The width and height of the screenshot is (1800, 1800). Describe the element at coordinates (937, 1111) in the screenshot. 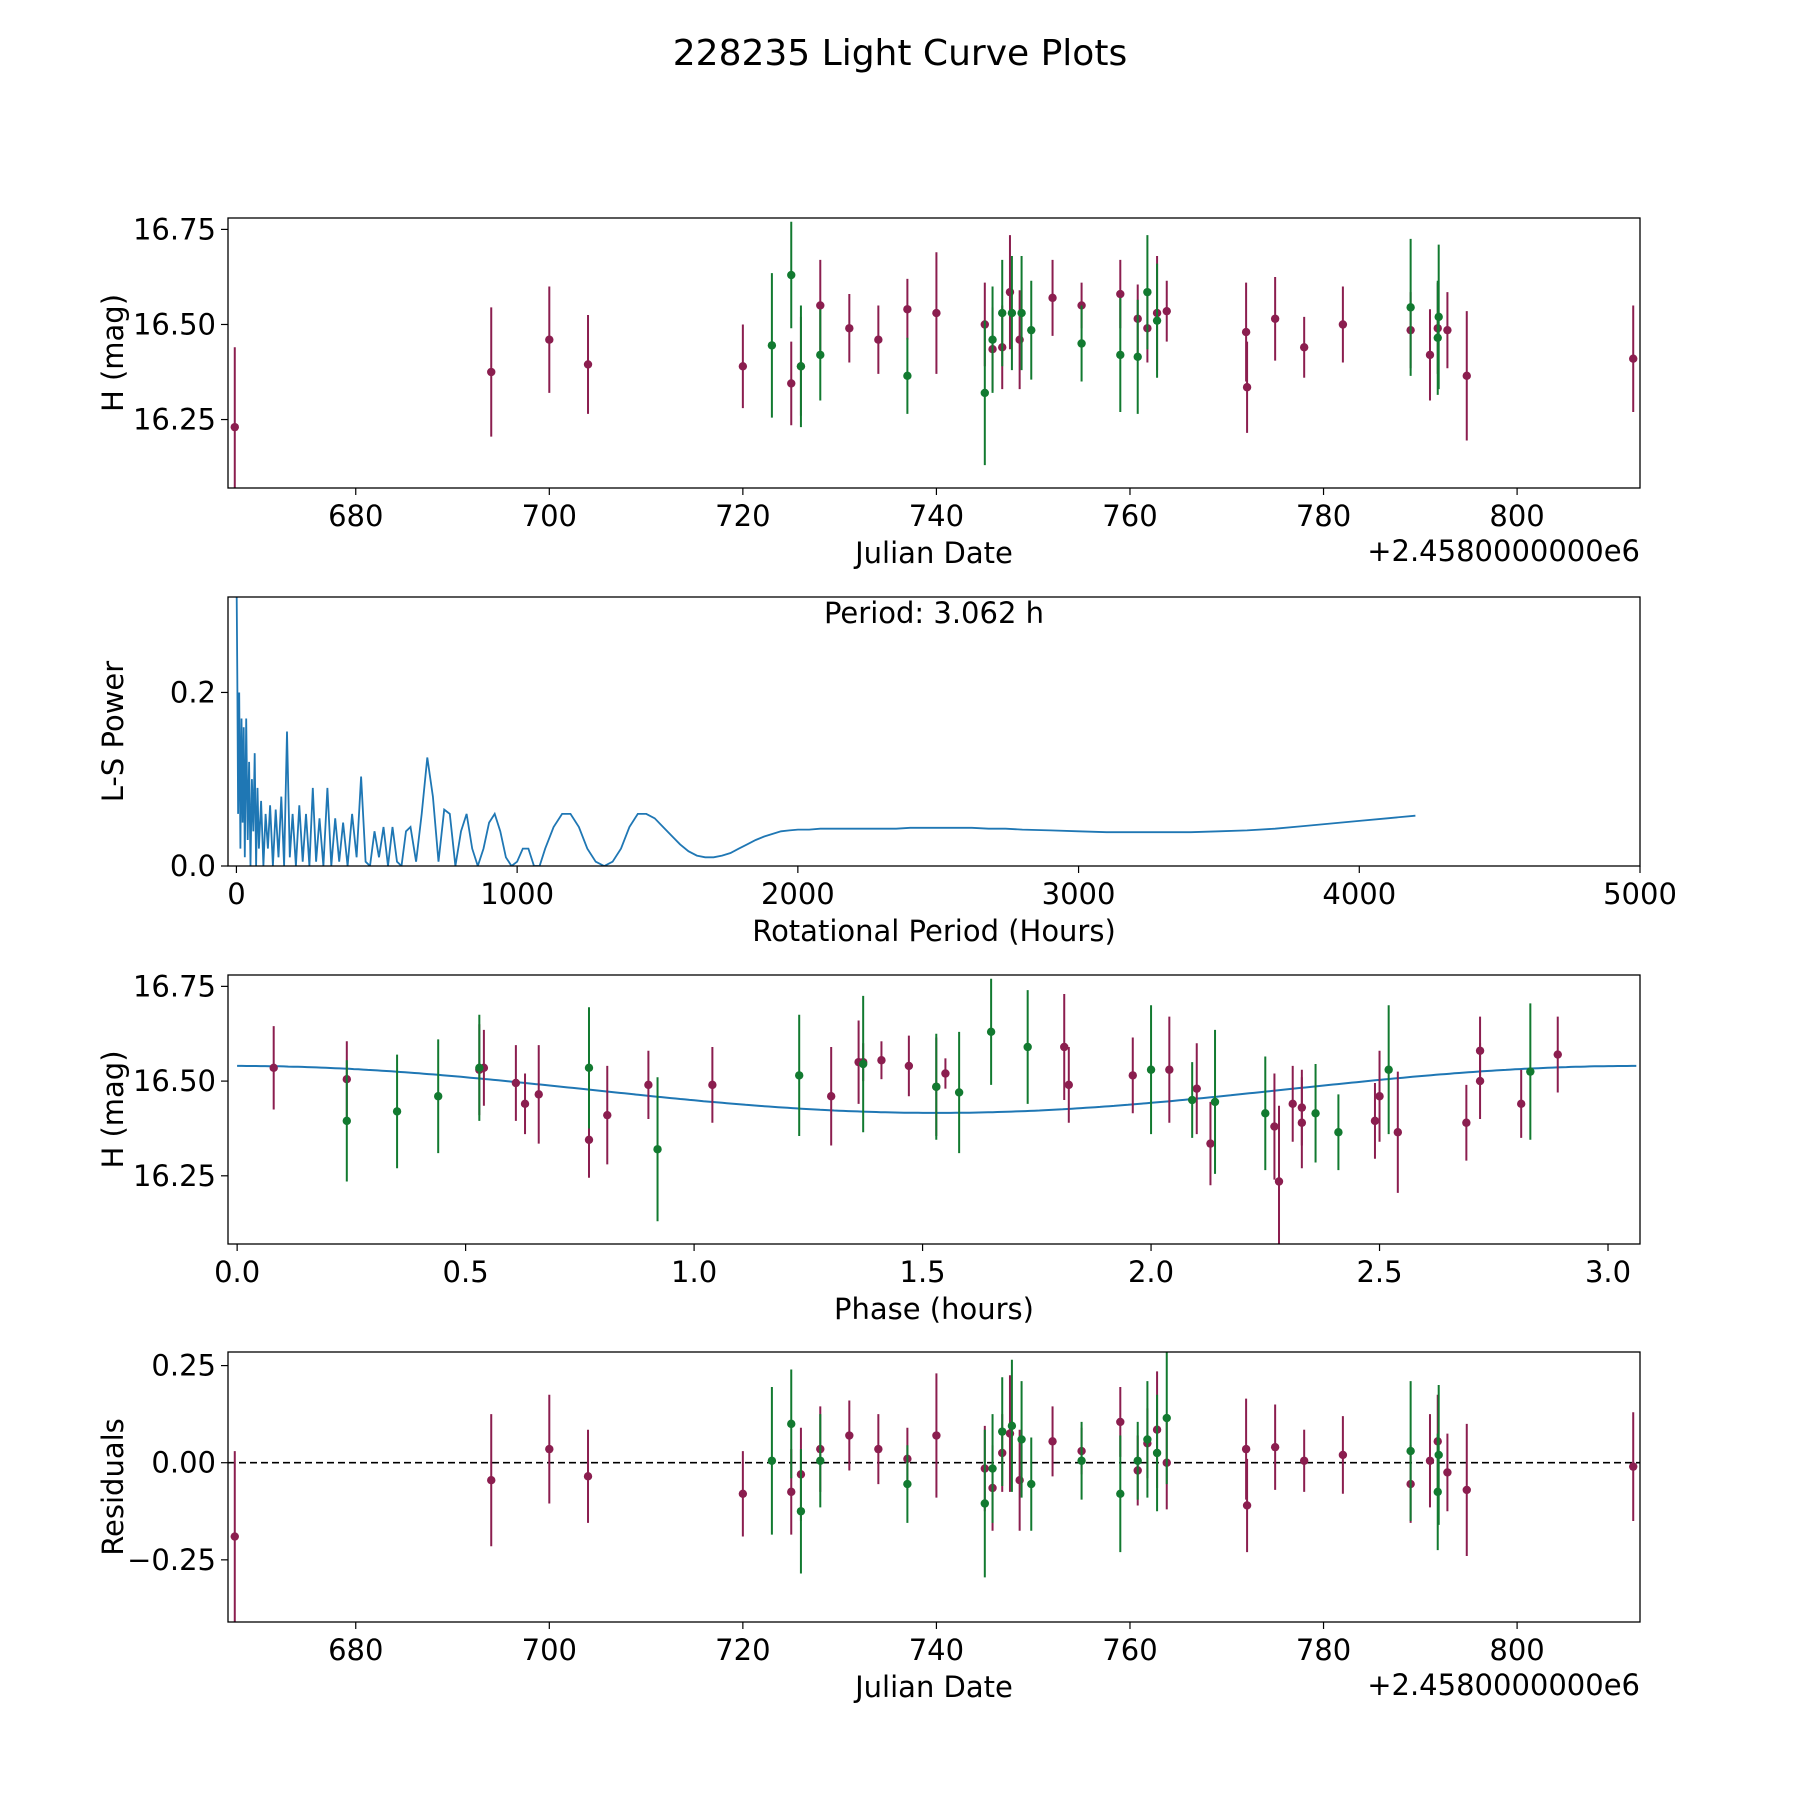

I see `plot-area-phase` at that location.